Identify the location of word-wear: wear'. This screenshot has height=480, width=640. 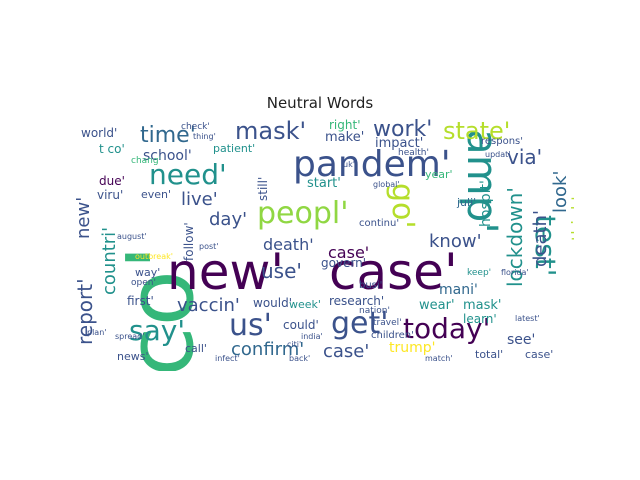
(437, 305).